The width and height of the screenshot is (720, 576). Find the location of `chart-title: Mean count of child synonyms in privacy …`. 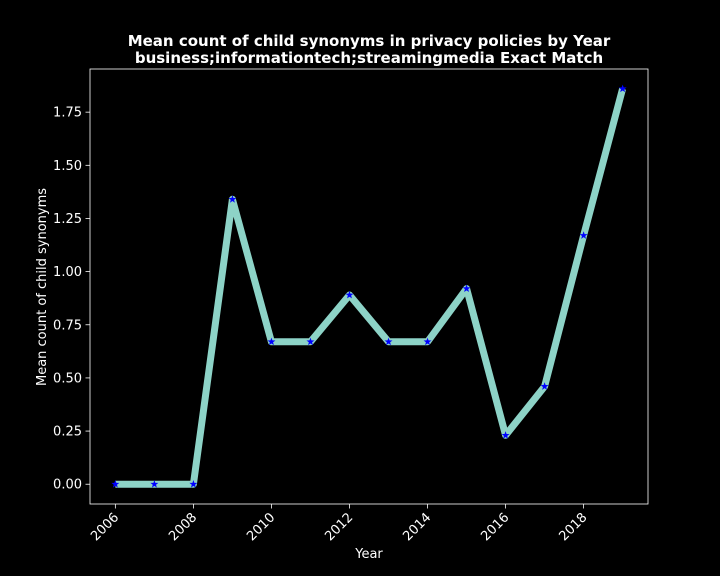

chart-title: Mean count of child synonyms in privacy … is located at coordinates (369, 41).